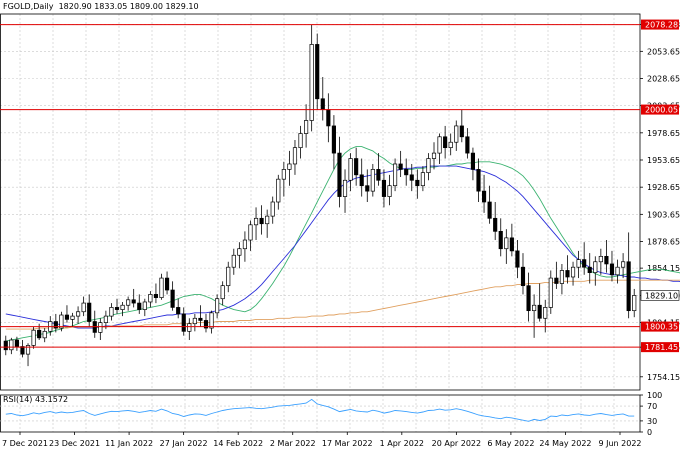 The width and height of the screenshot is (680, 457). Describe the element at coordinates (342, 304) in the screenshot. I see `moving-average-line-ma_slow` at that location.